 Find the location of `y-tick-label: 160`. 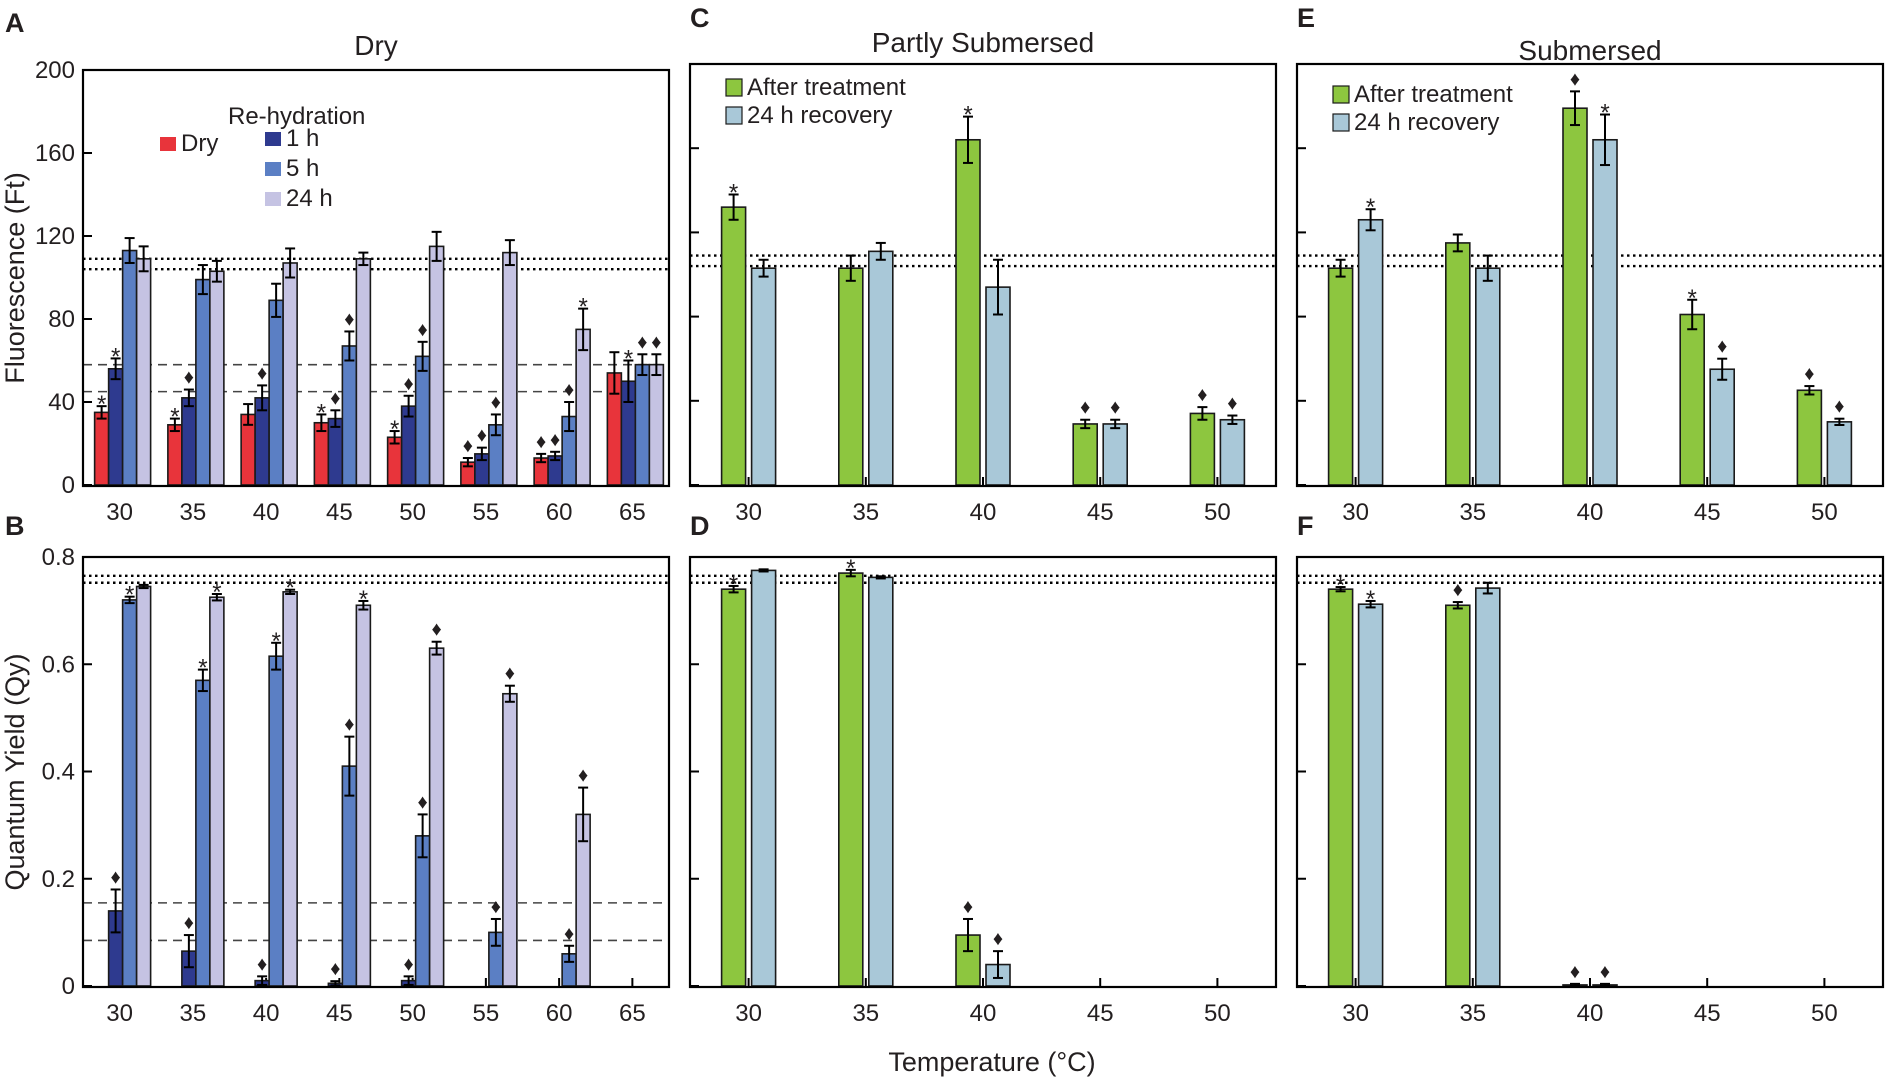

y-tick-label: 160 is located at coordinates (55, 153).